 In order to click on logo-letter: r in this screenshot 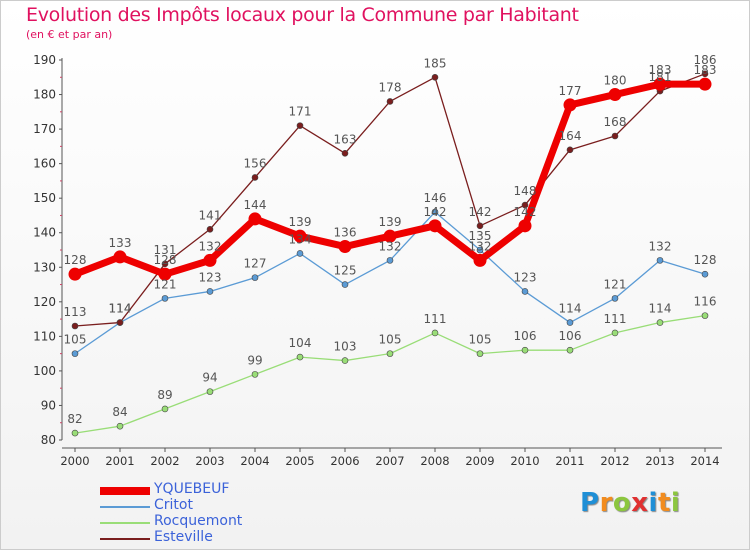, I will do `click(606, 503)`.